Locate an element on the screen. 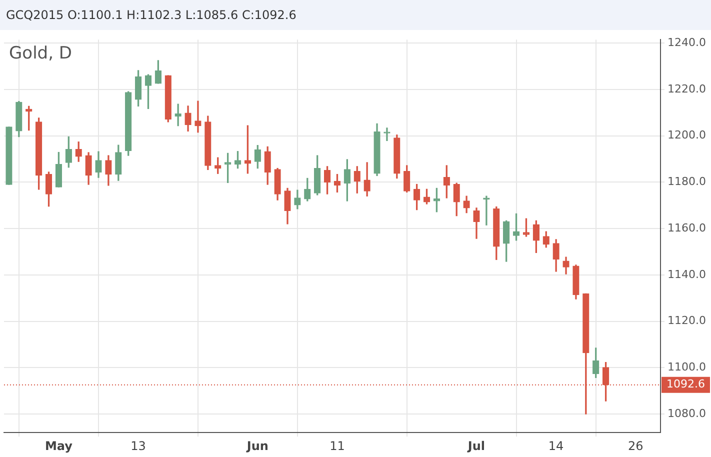 The height and width of the screenshot is (457, 711). chart-title: GCQ2015 O:1100.1 H:1102.3 L:1085.6 C:1092.6 is located at coordinates (151, 15).